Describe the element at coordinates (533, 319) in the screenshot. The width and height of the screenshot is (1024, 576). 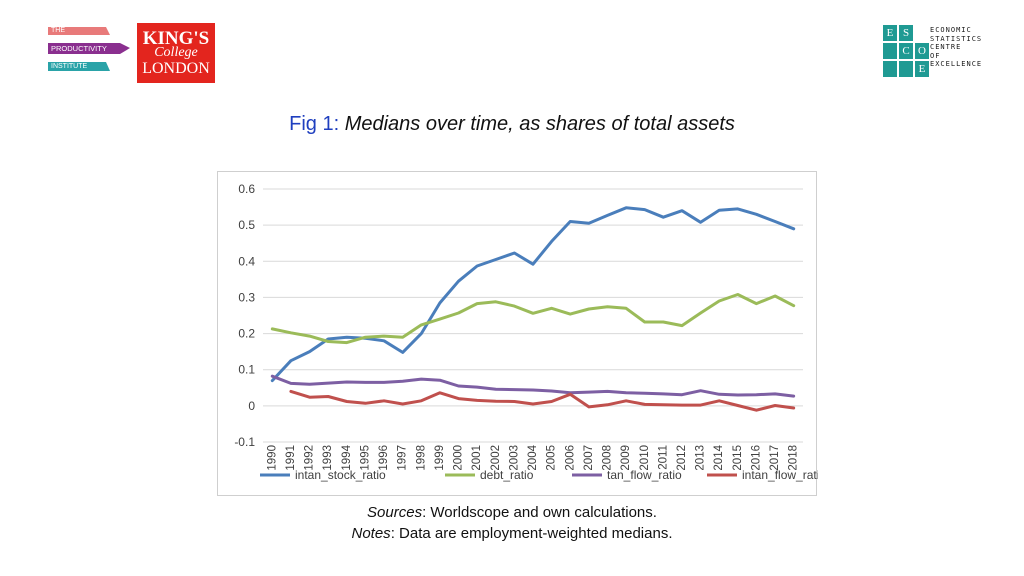
I see `series-line-debt-ratio` at that location.